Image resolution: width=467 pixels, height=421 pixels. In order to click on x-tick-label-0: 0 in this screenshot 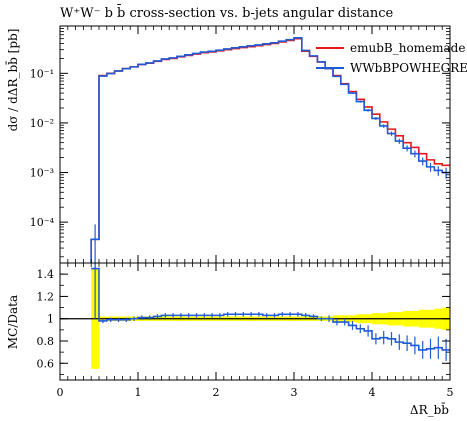, I will do `click(60, 392)`.